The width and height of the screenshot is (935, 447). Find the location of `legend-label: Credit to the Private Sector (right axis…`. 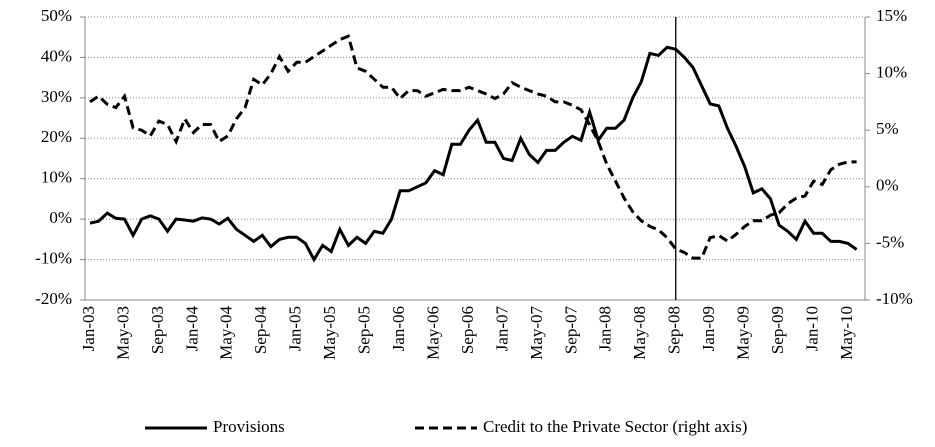

legend-label: Credit to the Private Sector (right axis… is located at coordinates (615, 426).